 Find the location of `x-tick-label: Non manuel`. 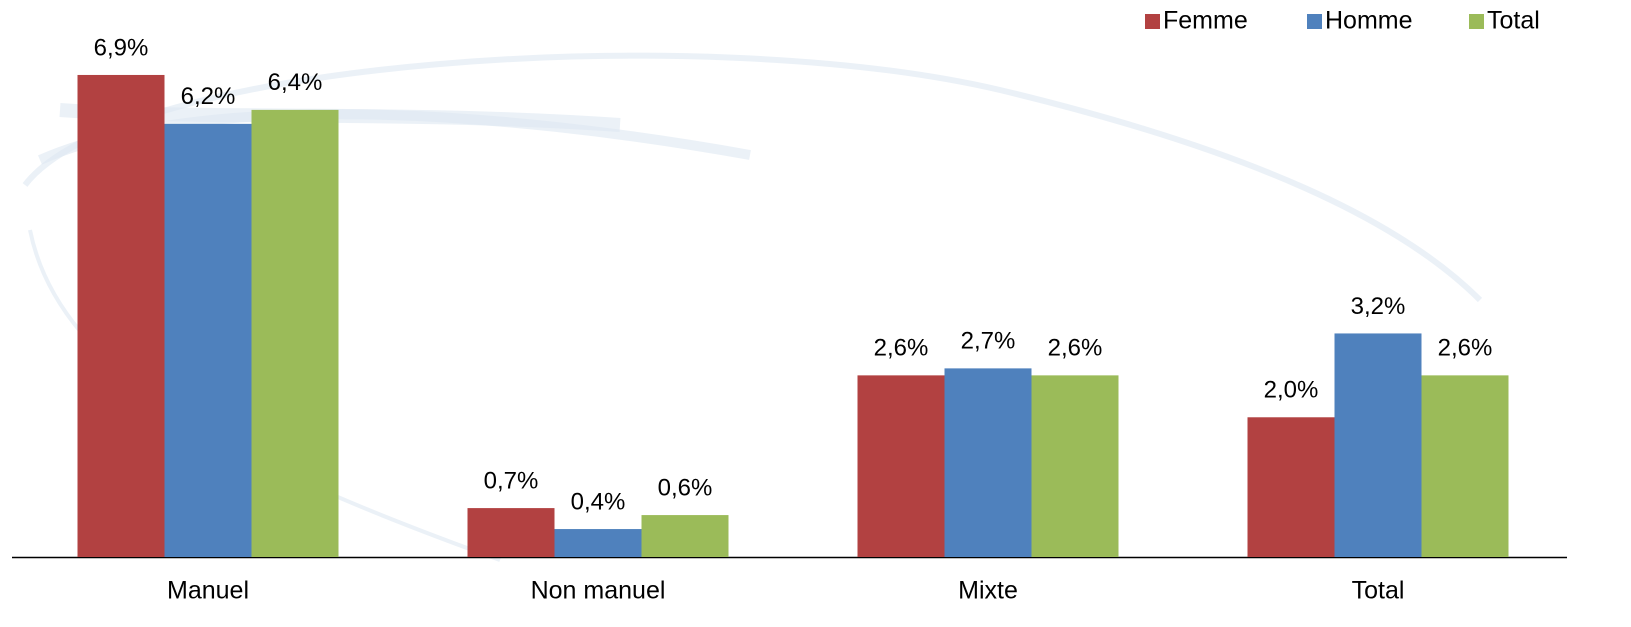

x-tick-label: Non manuel is located at coordinates (598, 591).